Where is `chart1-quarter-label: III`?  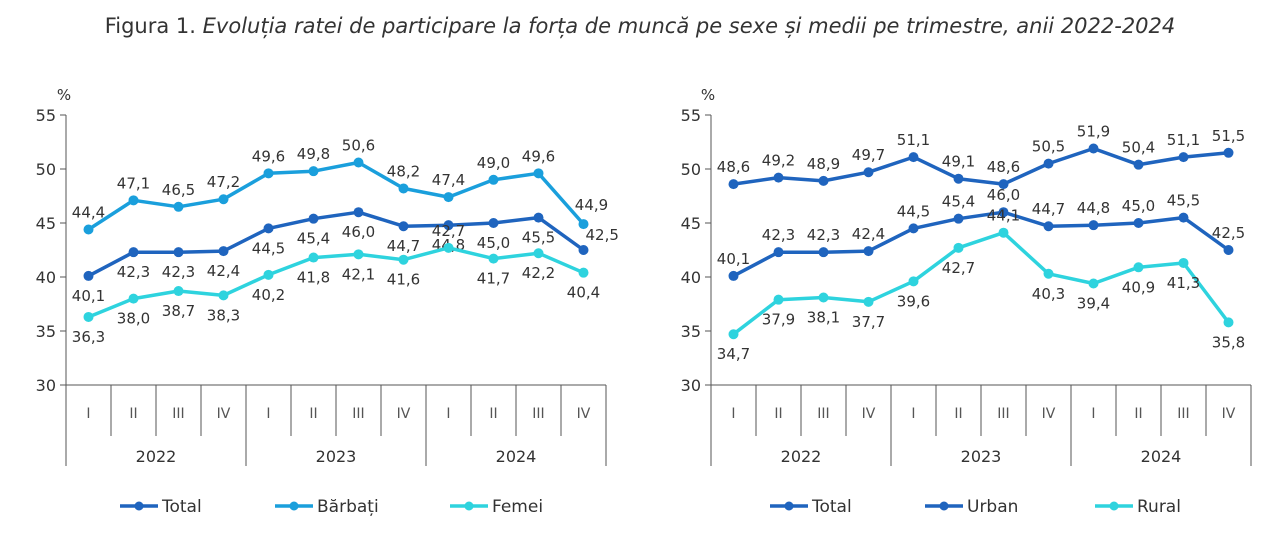 chart1-quarter-label: III is located at coordinates (358, 414).